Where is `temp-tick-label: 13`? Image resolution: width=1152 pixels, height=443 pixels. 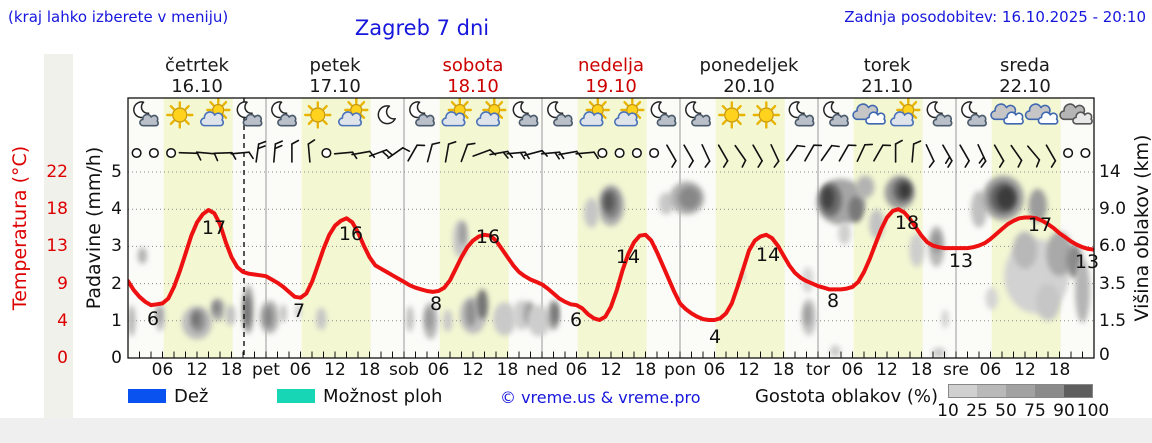
temp-tick-label: 13 is located at coordinates (57, 246).